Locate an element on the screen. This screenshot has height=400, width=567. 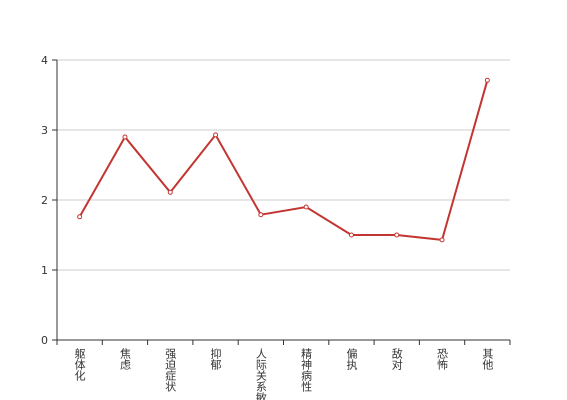
x-tick-label: 恐怖 is located at coordinates (442, 359).